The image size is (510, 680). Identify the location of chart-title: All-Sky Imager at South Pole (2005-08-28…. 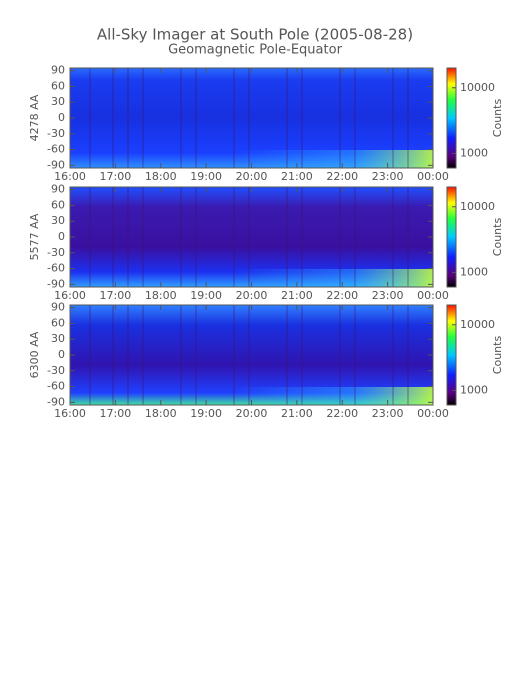
(255, 35).